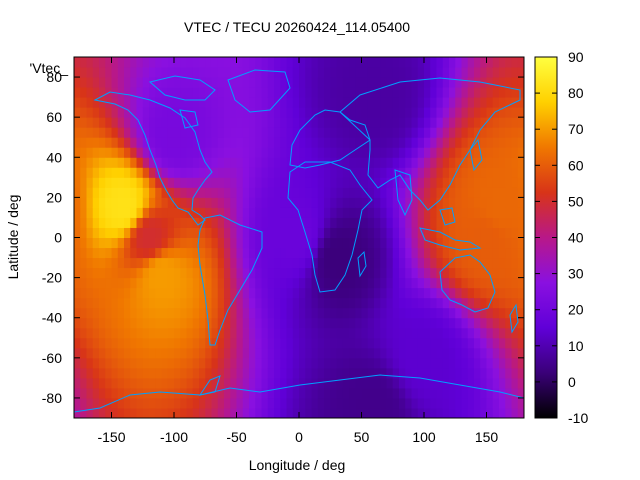 Image resolution: width=640 pixels, height=480 pixels. I want to click on colorbar-tick-label: -10, so click(578, 418).